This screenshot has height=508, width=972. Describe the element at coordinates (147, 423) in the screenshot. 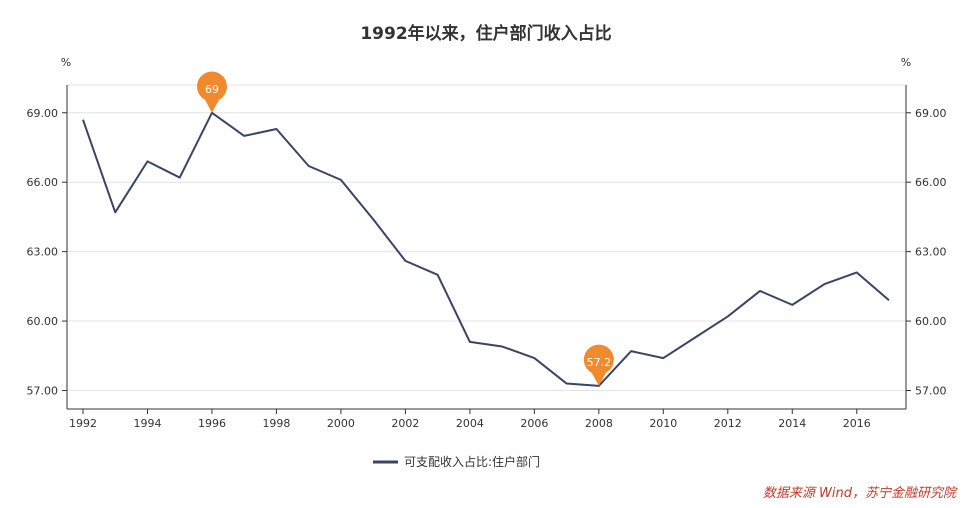

I see `x-tick-label: 1994` at that location.